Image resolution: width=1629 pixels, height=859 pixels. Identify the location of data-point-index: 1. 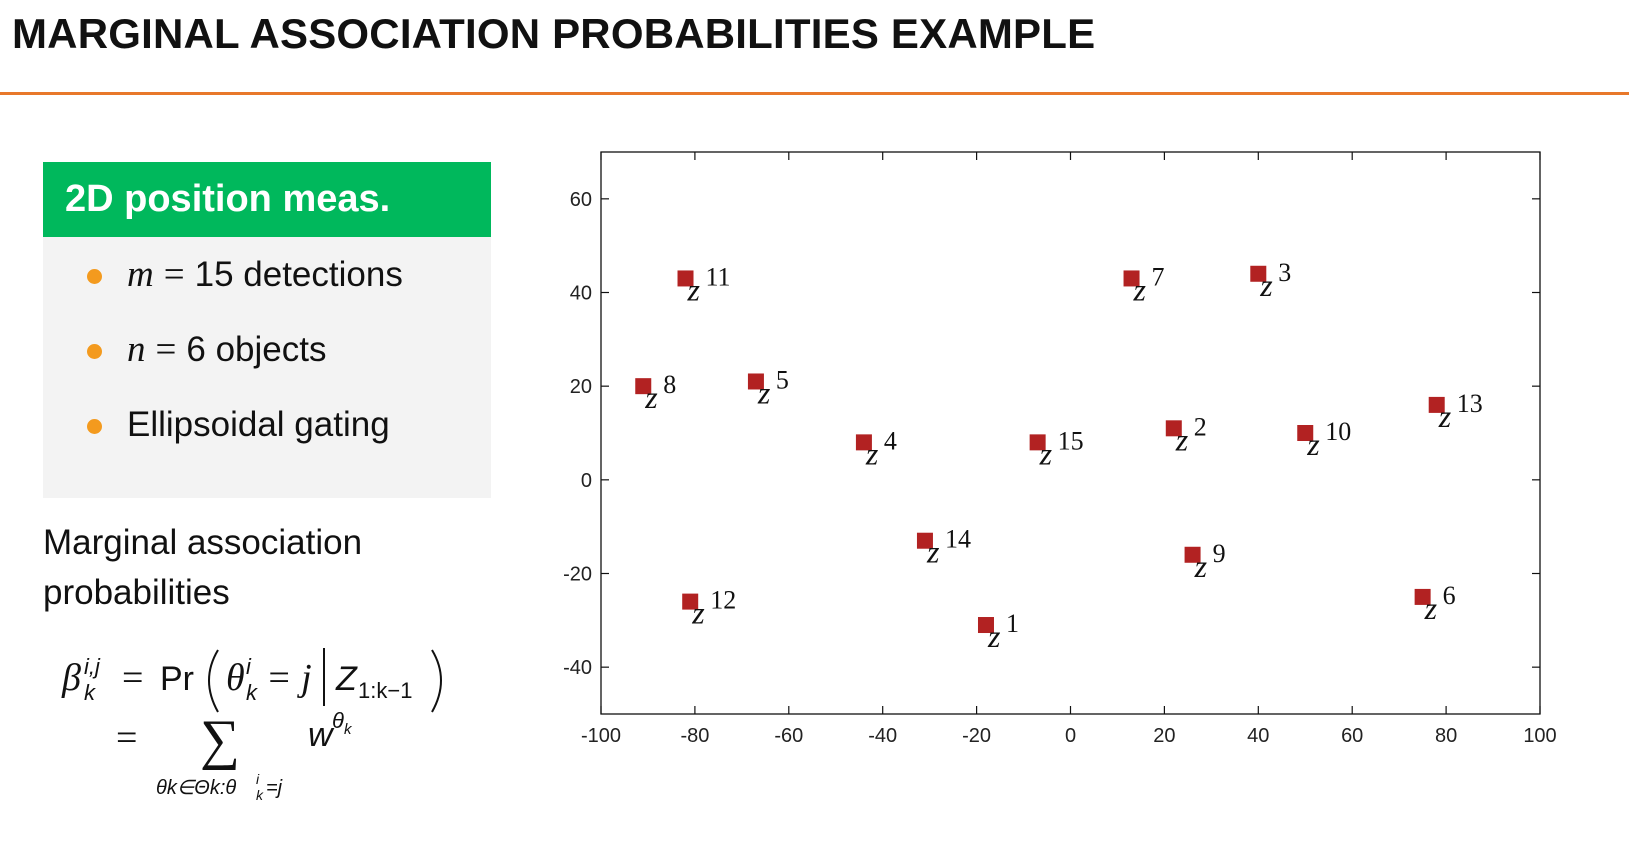
(1012, 623).